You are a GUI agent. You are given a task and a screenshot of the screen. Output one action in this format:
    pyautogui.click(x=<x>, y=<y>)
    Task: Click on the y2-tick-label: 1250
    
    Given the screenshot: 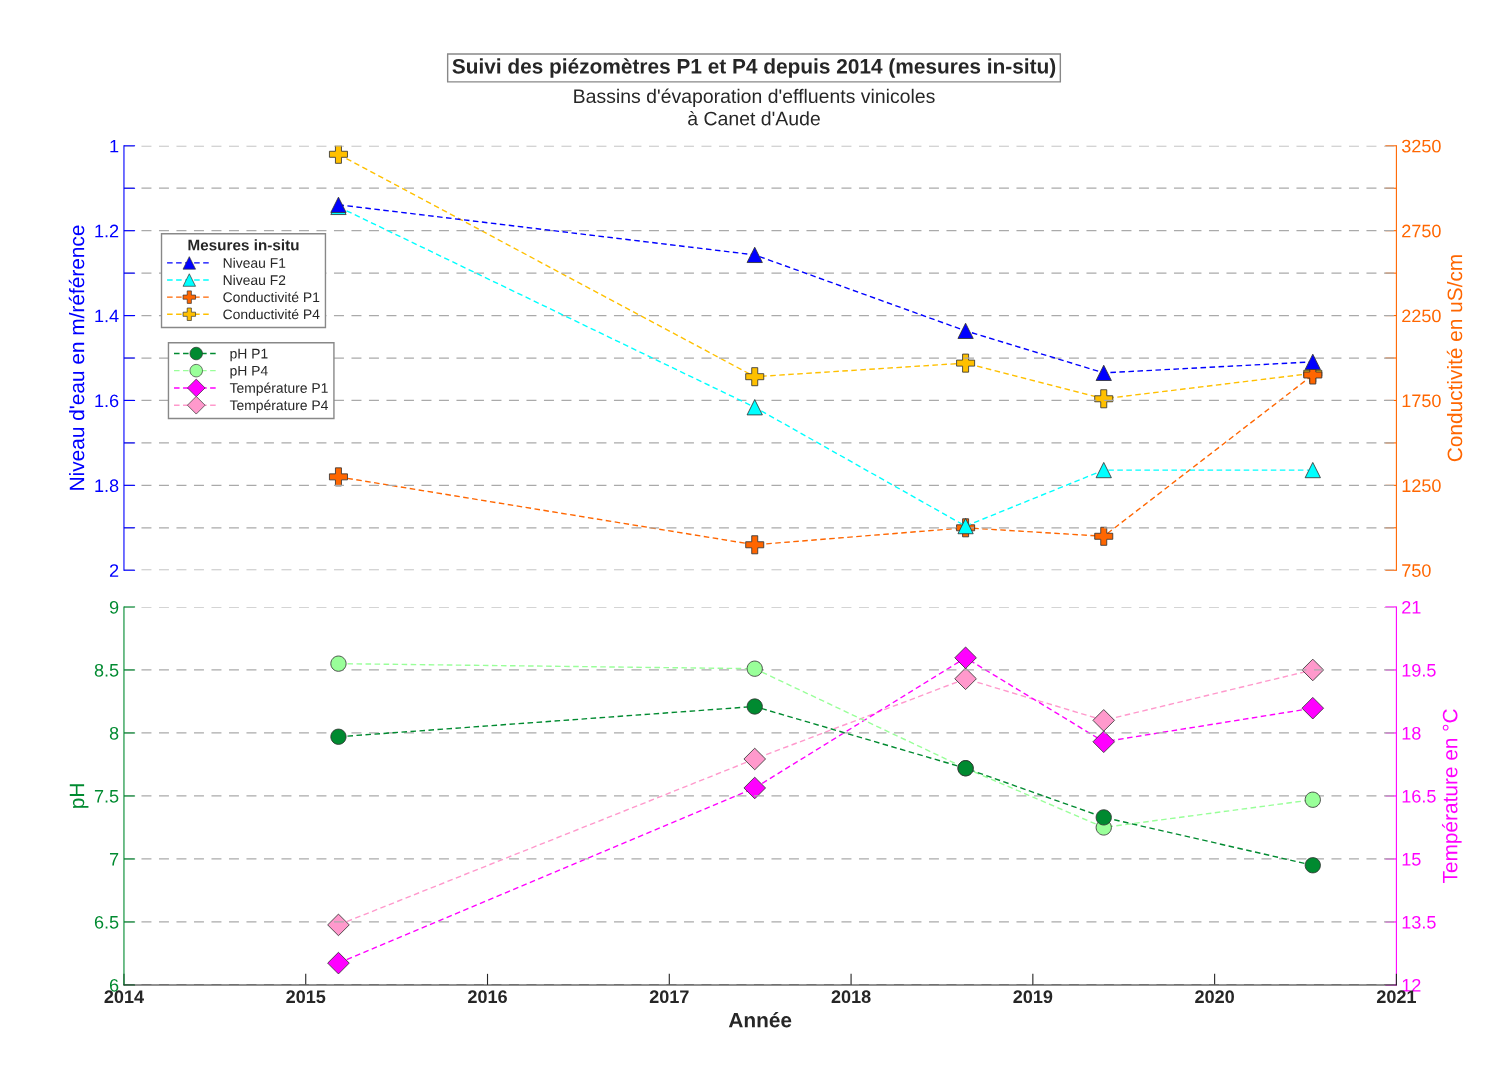 What is the action you would take?
    pyautogui.click(x=1421, y=486)
    